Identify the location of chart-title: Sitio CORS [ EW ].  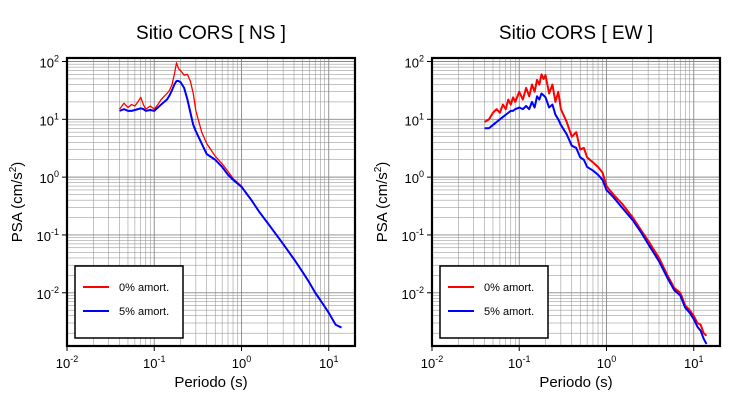
(576, 33).